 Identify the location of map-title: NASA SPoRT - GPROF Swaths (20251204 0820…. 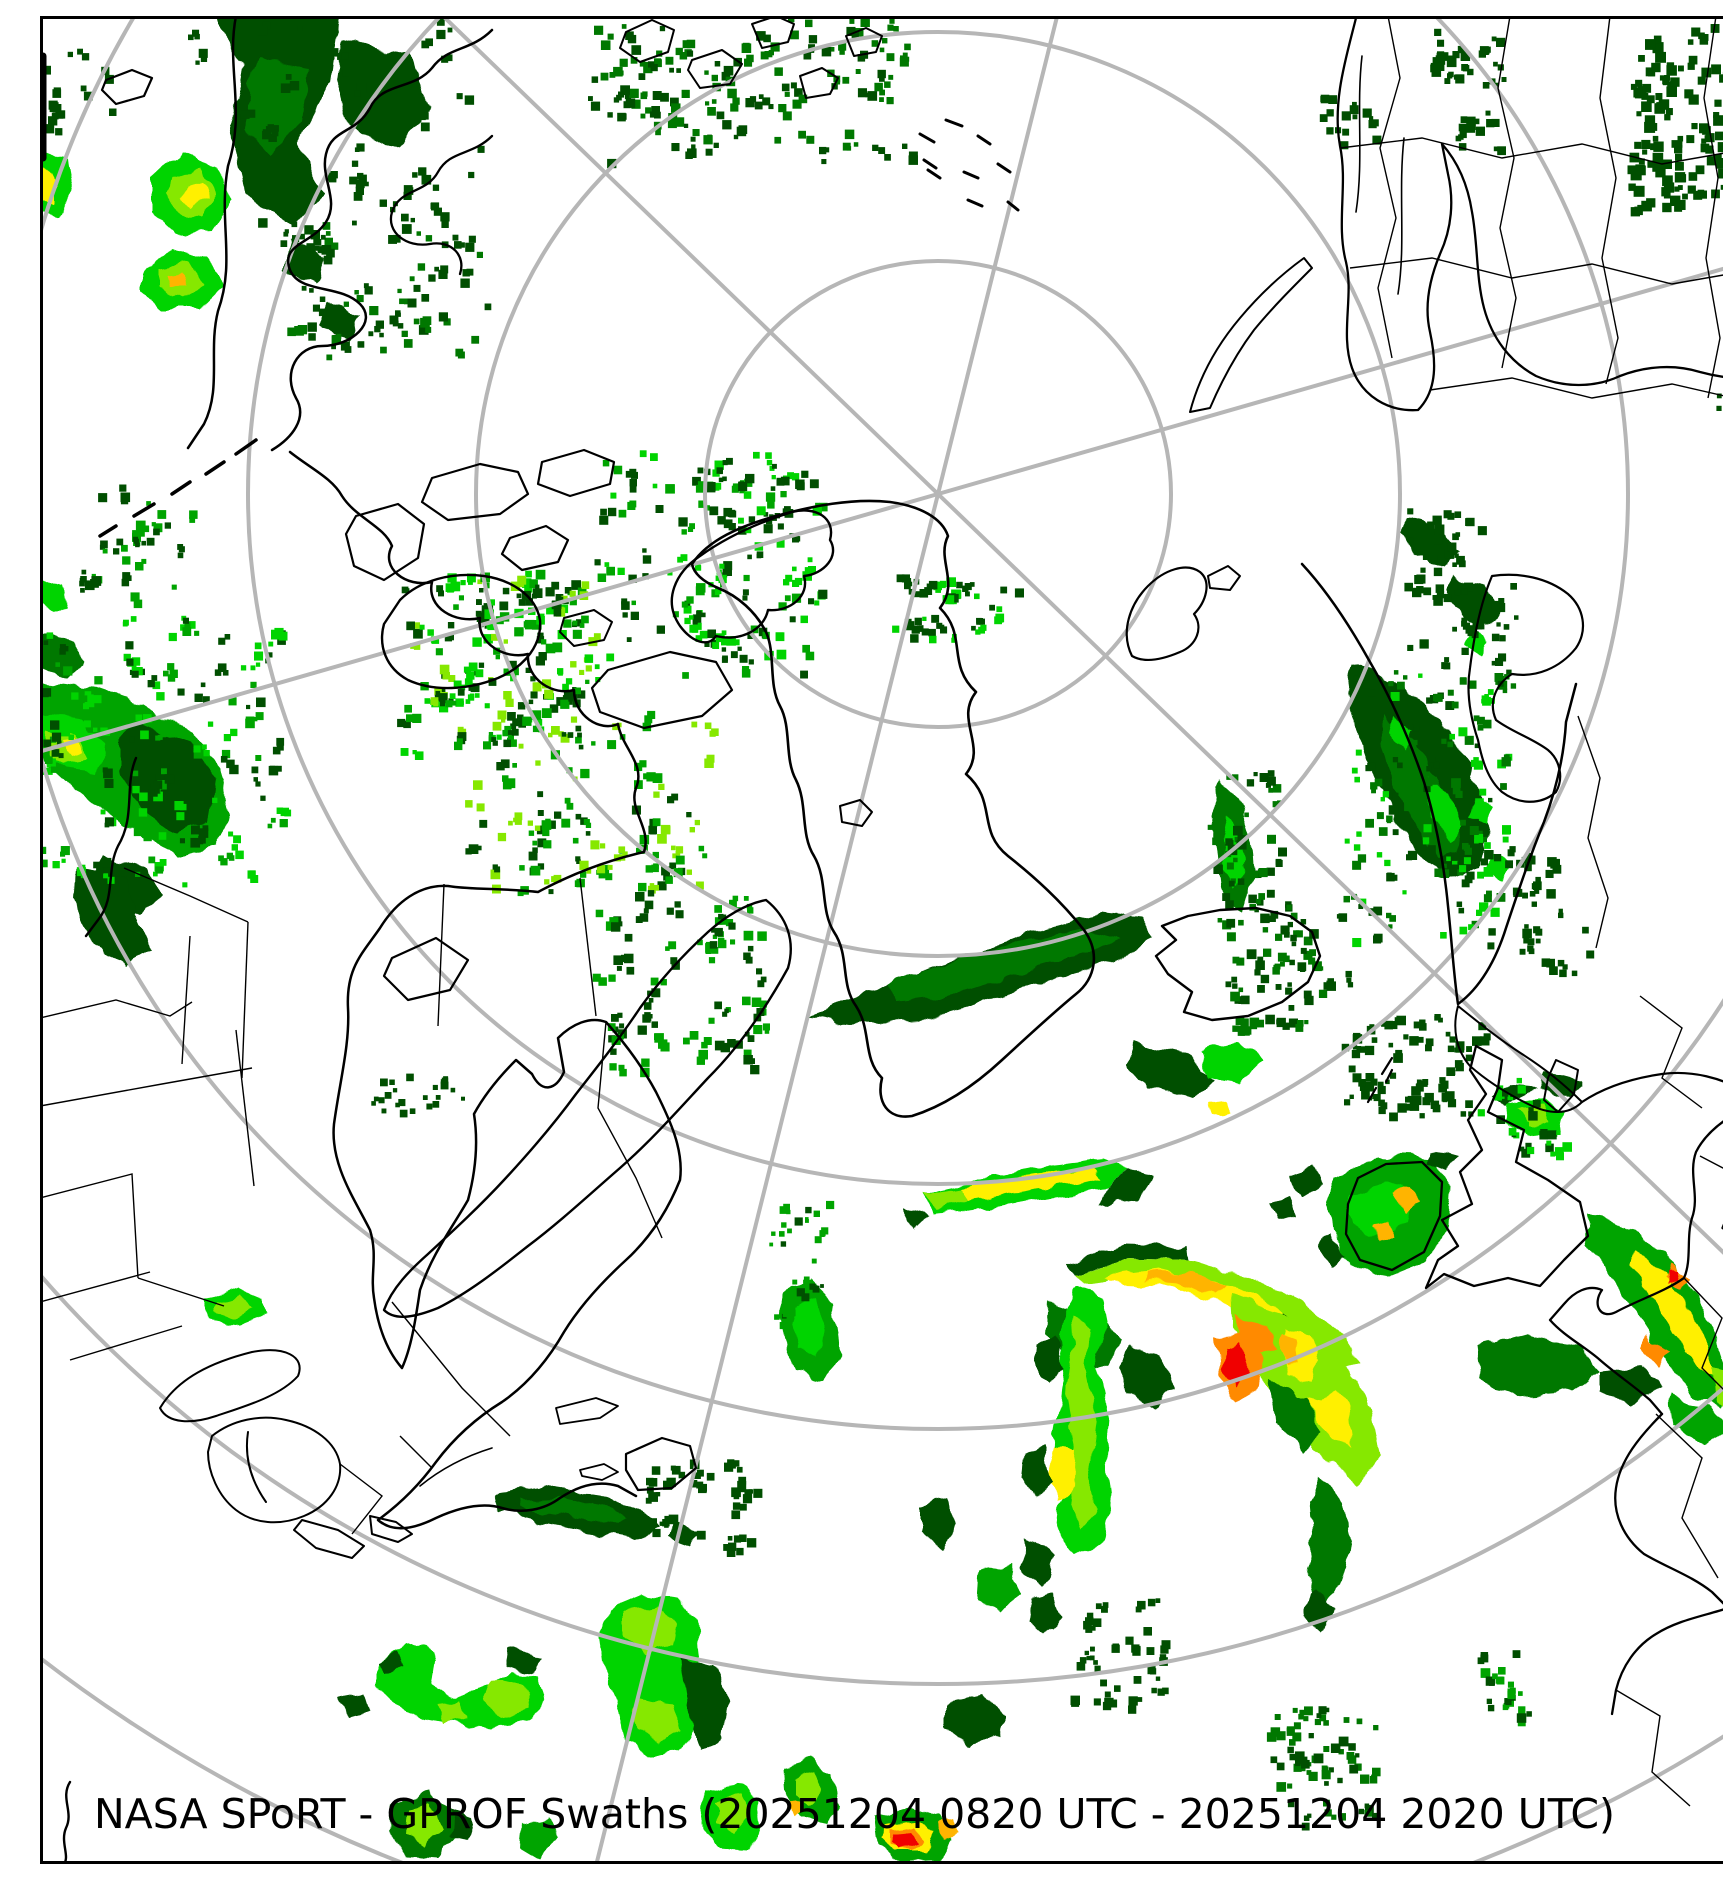
(854, 1814).